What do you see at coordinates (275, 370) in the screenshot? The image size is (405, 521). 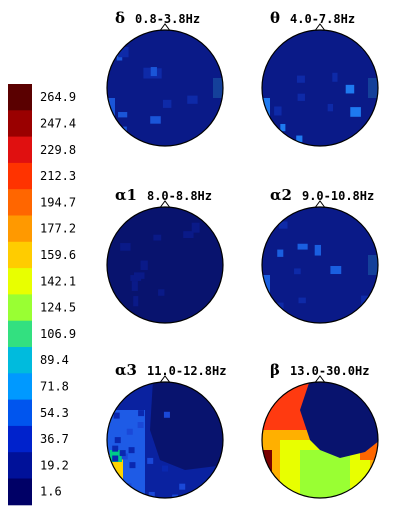 I see `band-symbol: β` at bounding box center [275, 370].